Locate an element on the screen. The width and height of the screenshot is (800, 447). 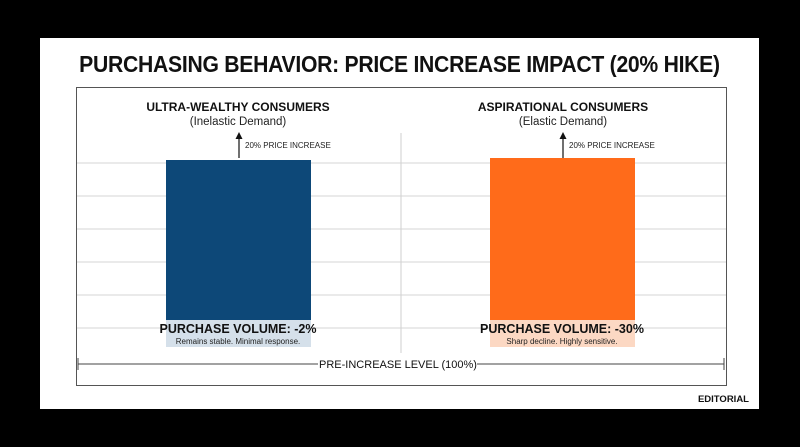
note-aspirational: Sharp decline. Highly sensitive. is located at coordinates (561, 341).